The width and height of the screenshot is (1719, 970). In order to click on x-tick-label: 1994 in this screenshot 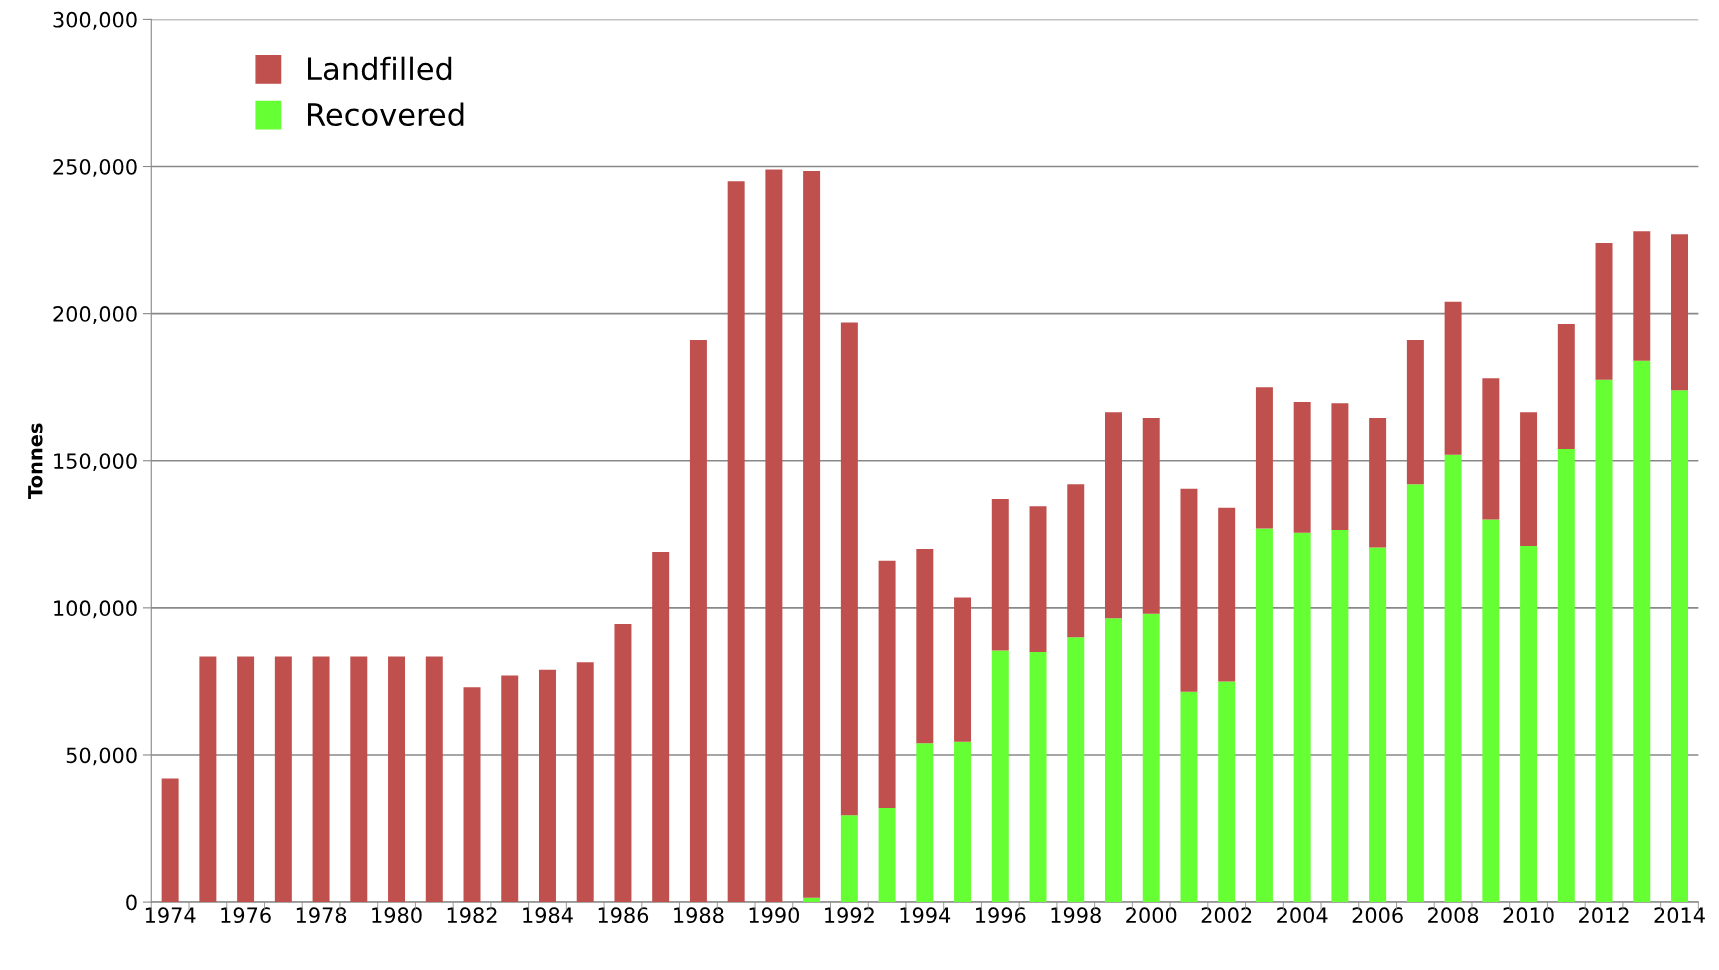, I will do `click(925, 915)`.